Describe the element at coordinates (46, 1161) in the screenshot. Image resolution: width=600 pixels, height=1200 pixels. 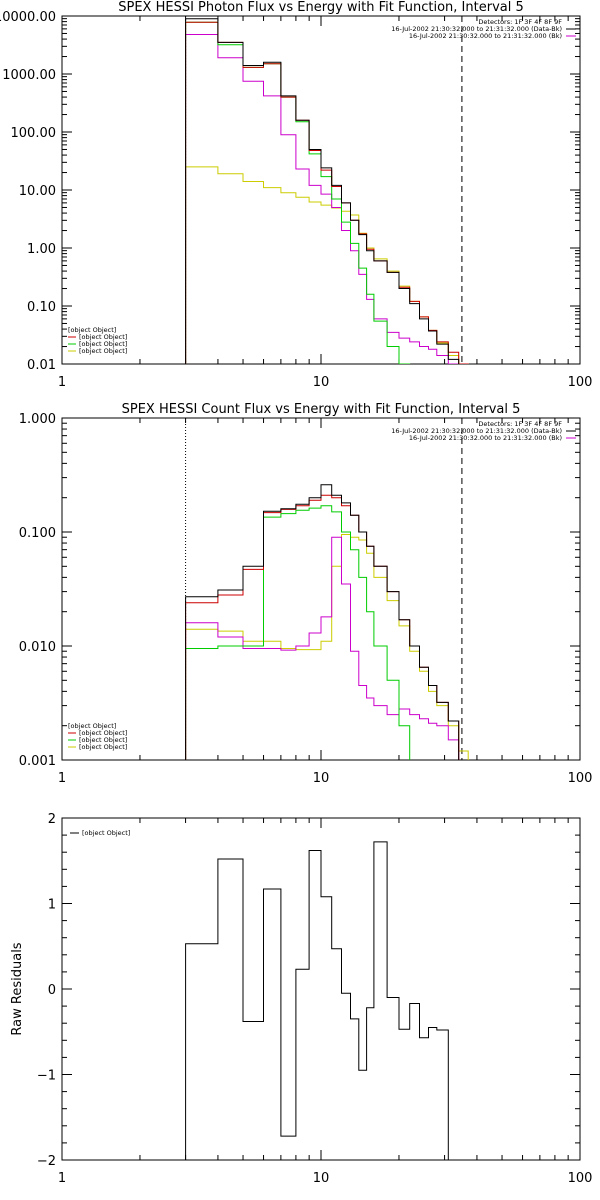
I see `y-tick-label: −2` at that location.